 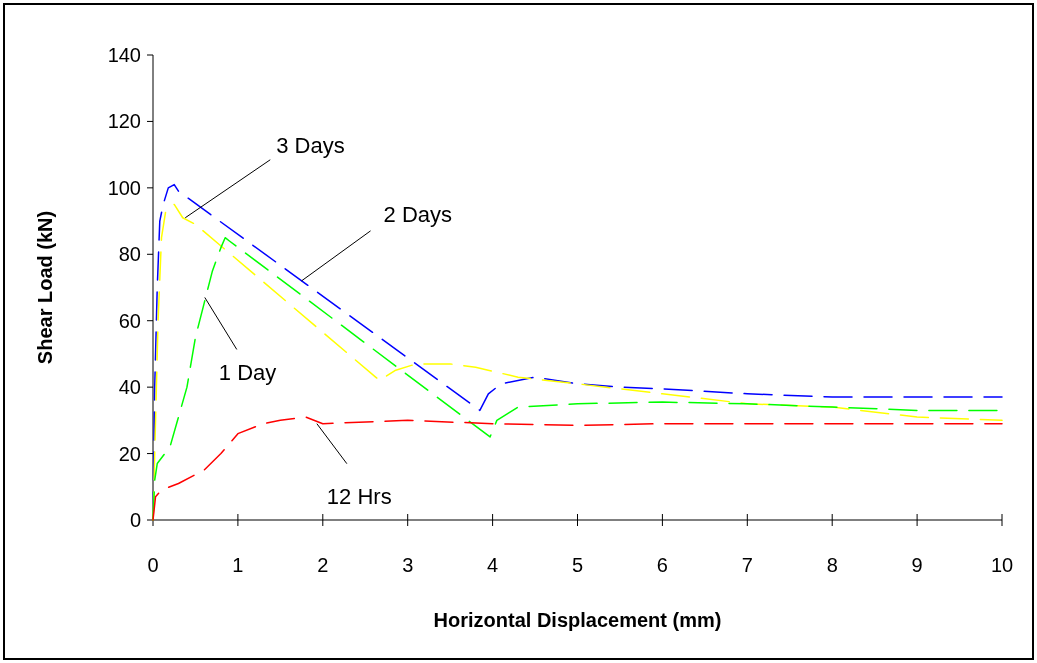 I want to click on y-tick-label: 140, so click(x=124, y=55).